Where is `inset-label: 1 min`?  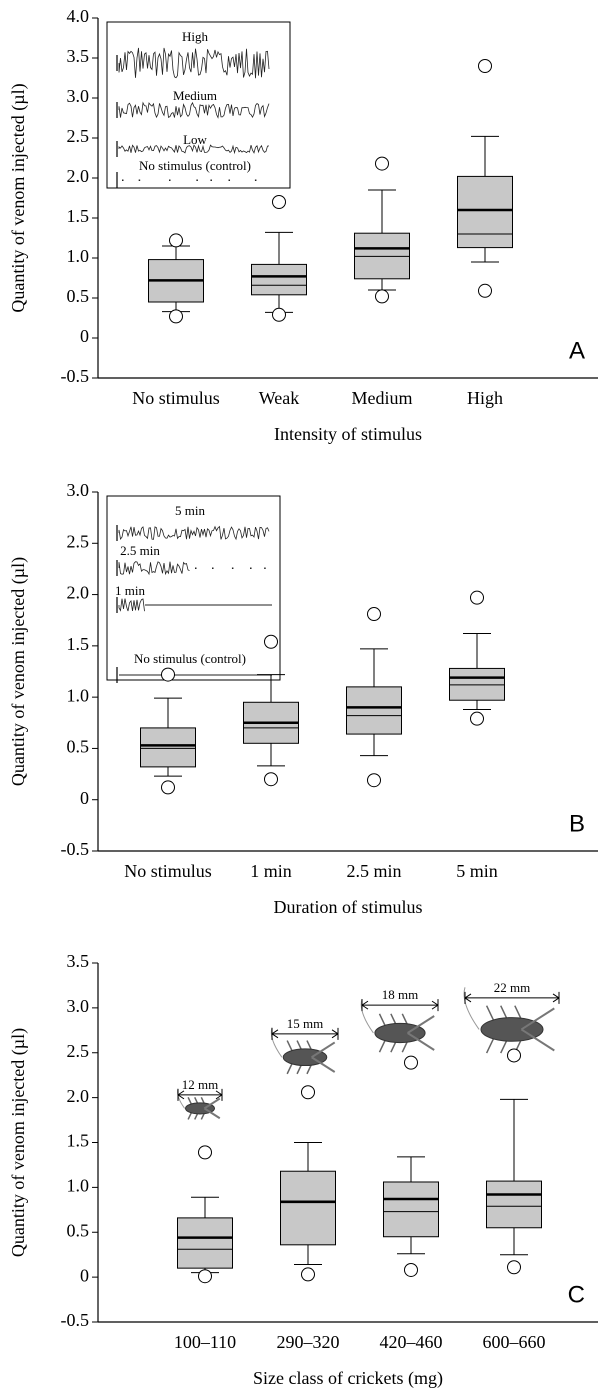
inset-label: 1 min is located at coordinates (130, 590).